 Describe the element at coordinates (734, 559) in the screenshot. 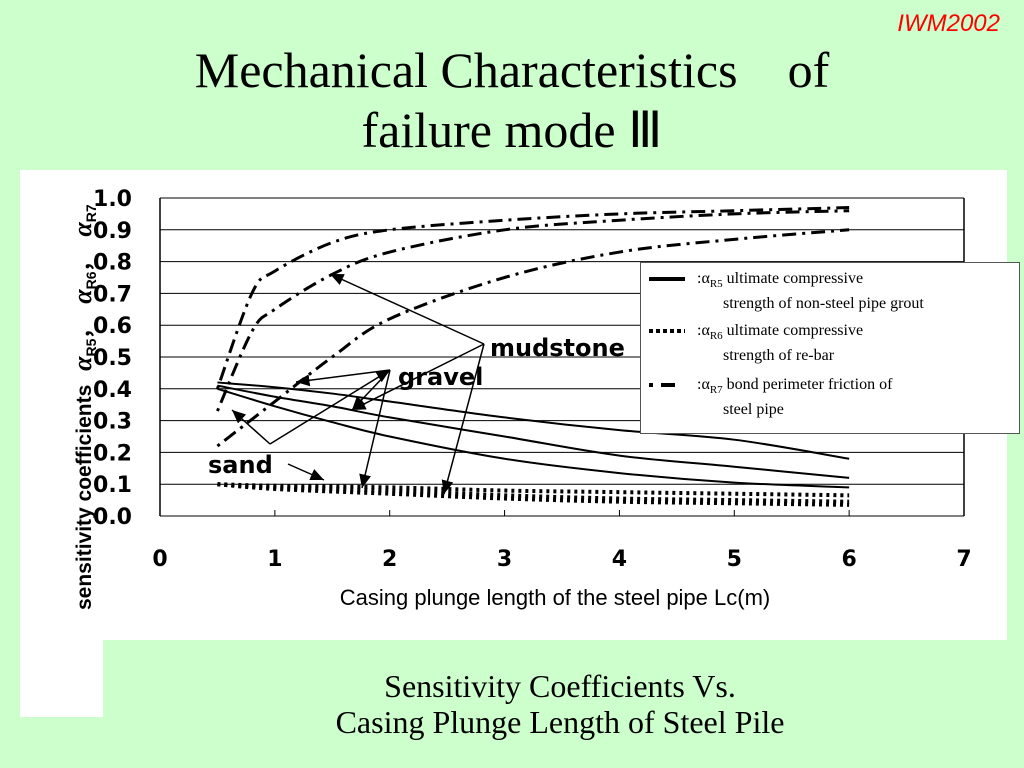

I see `x-tick-label: 5` at that location.